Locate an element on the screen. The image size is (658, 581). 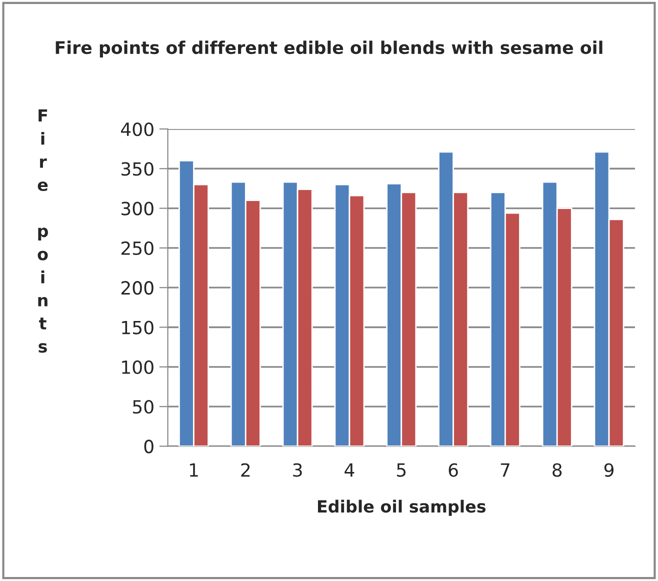
y-tick-label: 150 is located at coordinates (138, 327).